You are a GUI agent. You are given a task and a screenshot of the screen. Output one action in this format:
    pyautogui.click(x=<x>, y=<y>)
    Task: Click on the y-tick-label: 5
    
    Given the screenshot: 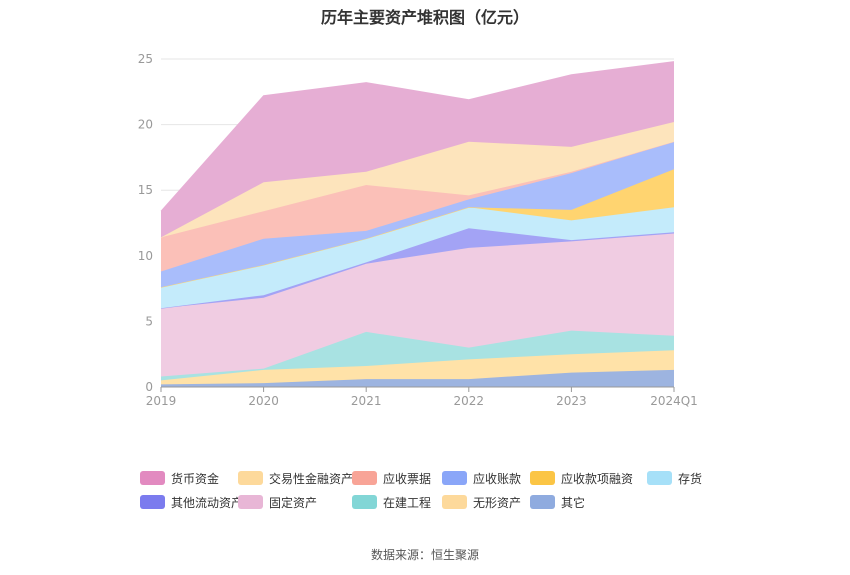 What is the action you would take?
    pyautogui.click(x=149, y=321)
    